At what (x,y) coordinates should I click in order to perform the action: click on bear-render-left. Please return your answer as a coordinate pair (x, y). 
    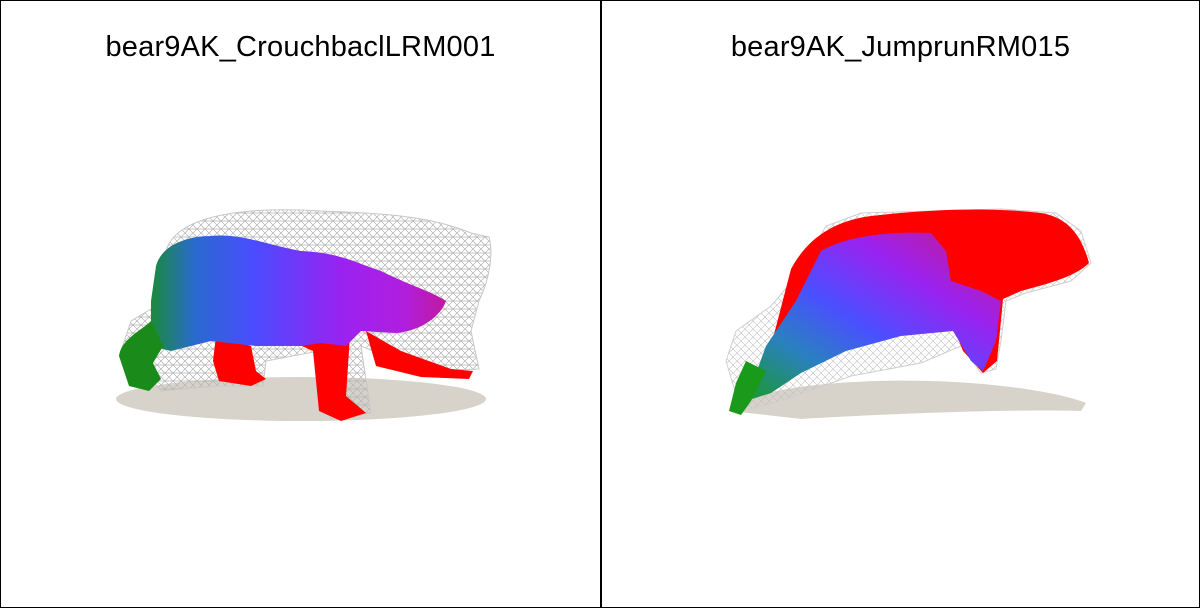
    Looking at the image, I should click on (304, 315).